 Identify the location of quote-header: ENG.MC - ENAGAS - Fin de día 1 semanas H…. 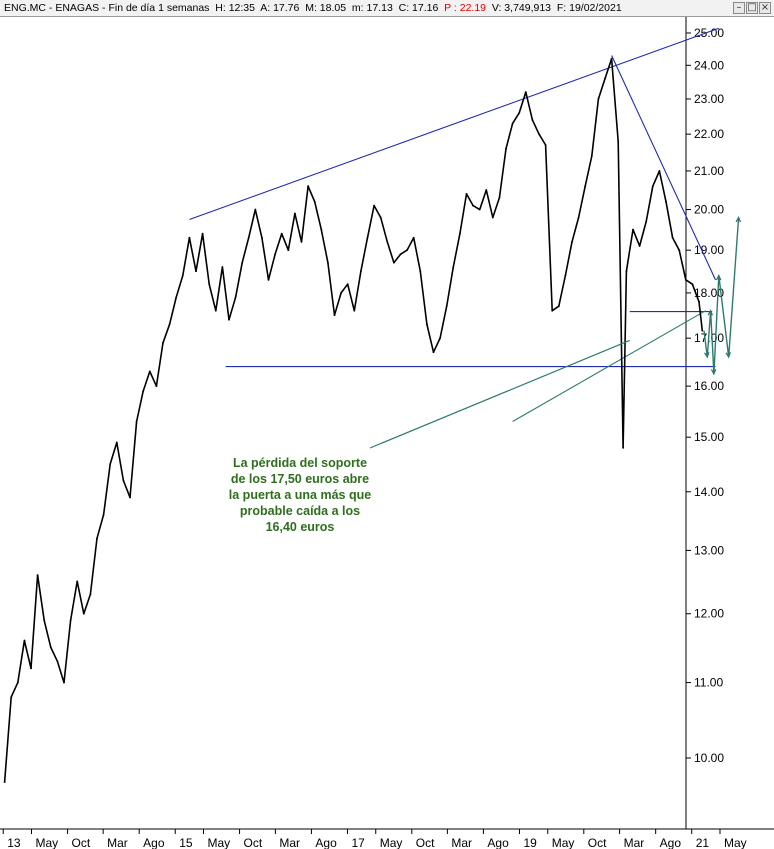
(313, 8).